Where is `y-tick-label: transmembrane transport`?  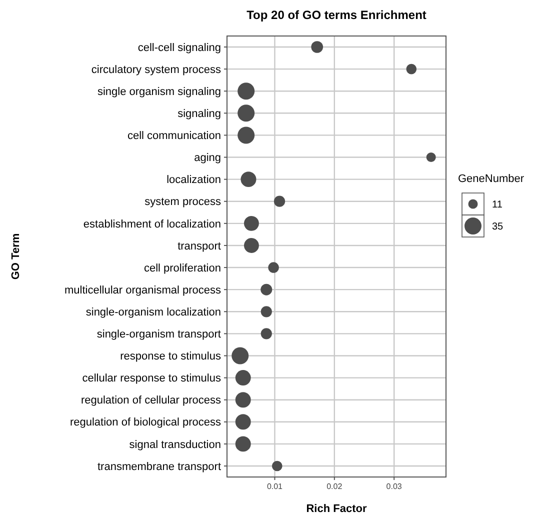 y-tick-label: transmembrane transport is located at coordinates (159, 466).